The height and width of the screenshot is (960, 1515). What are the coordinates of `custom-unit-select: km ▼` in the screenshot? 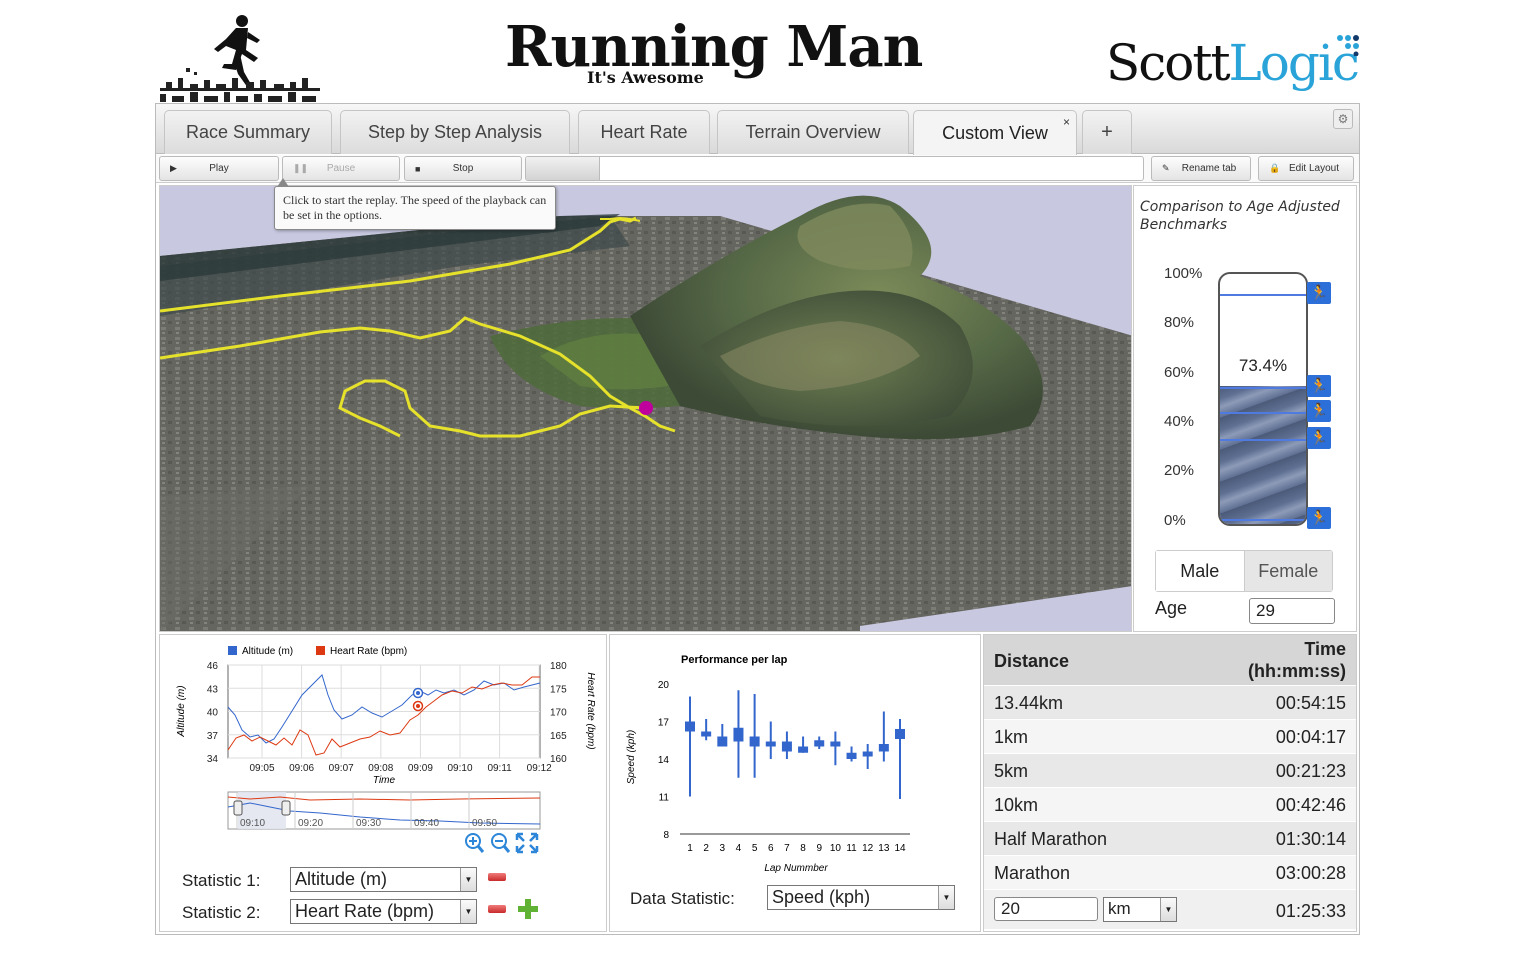 It's located at (1140, 909).